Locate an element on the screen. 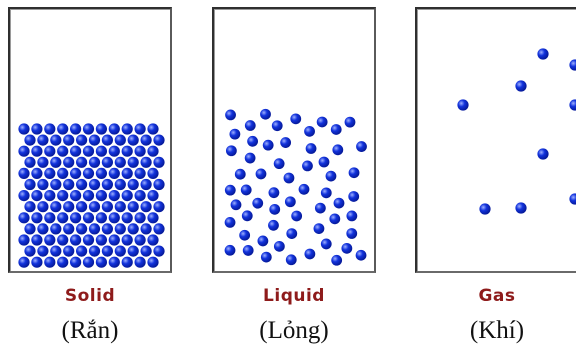 The width and height of the screenshot is (576, 356). solid-particles is located at coordinates (91, 195).